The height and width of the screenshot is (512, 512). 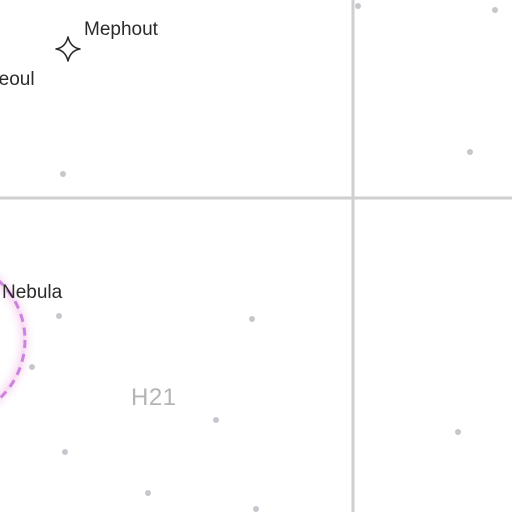 I want to click on nebula-marker, so click(x=18, y=340).